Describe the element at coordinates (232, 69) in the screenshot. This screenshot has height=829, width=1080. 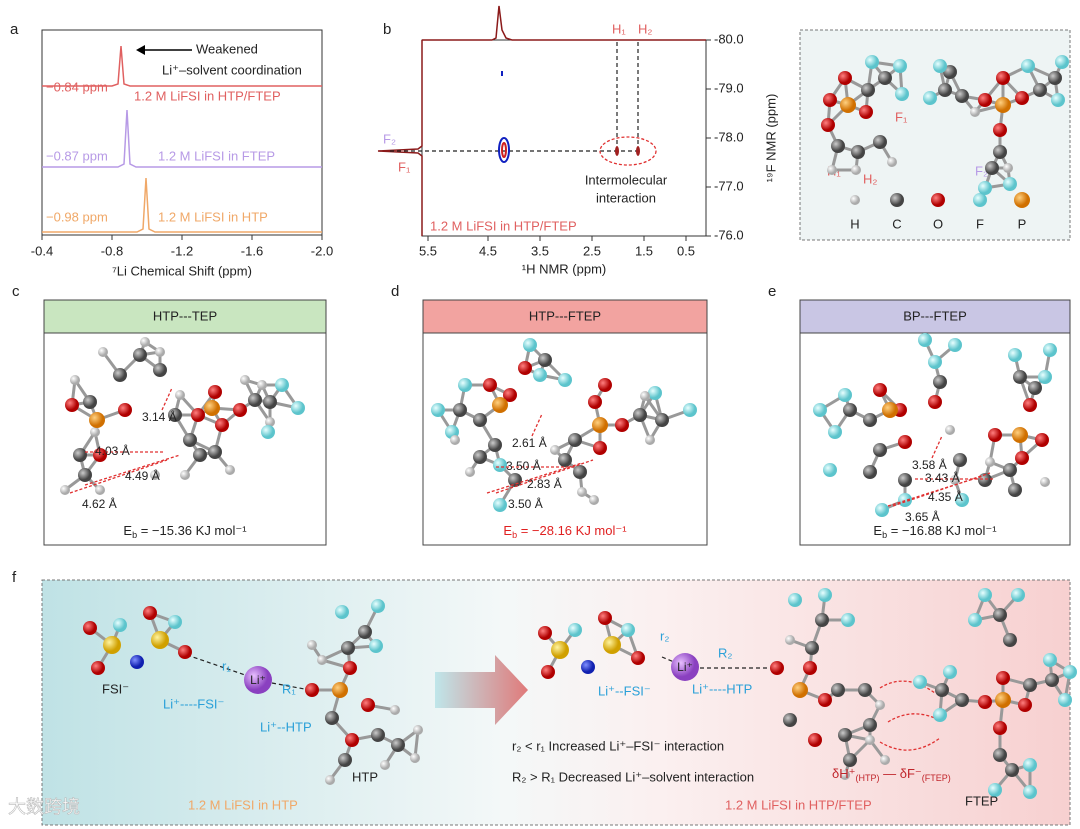
I see `annotation: Li⁺–solvent coordination` at that location.